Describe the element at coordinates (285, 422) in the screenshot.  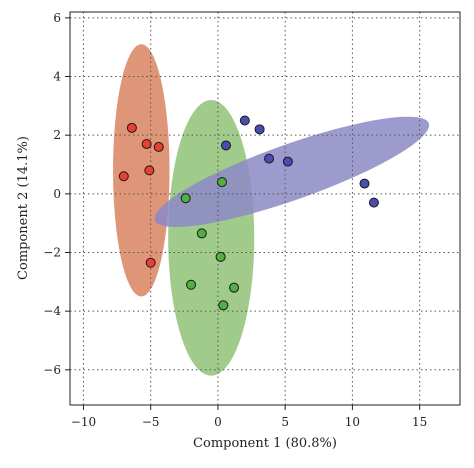
I see `x-tick-label: 5` at that location.